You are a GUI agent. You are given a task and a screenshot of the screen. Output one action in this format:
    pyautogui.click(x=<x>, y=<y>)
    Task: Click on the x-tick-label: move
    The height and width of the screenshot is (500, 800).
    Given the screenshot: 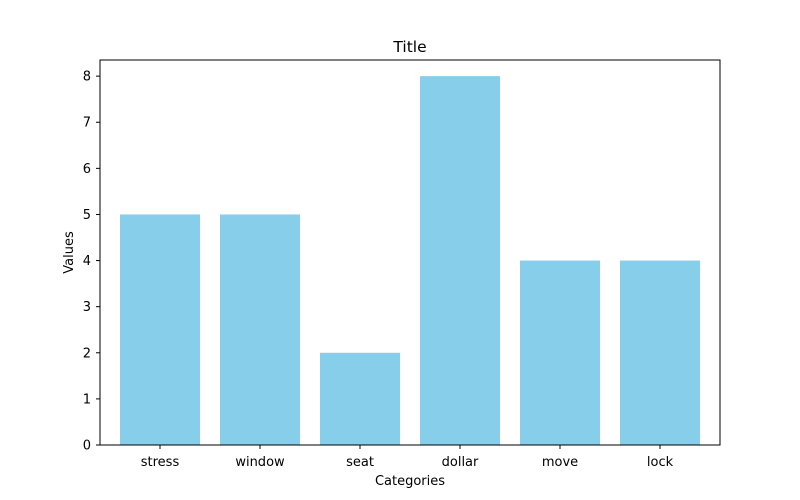 What is the action you would take?
    pyautogui.click(x=560, y=462)
    